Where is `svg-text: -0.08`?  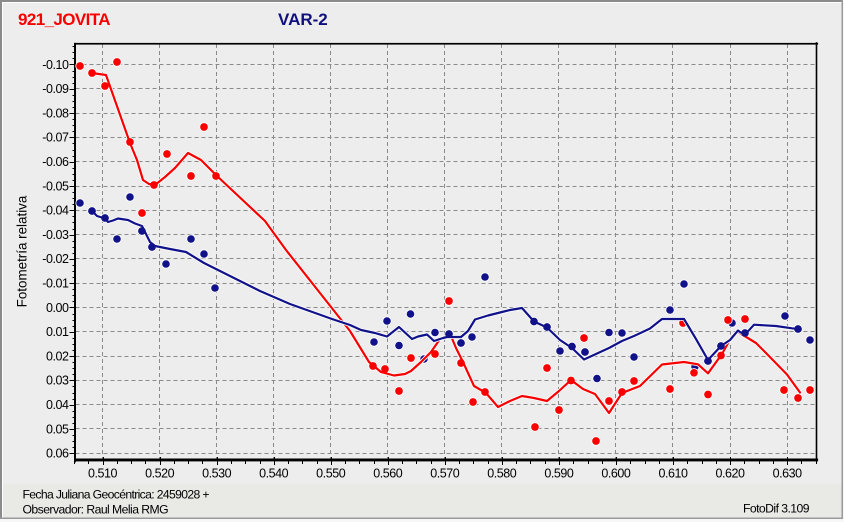 svg-text: -0.08 is located at coordinates (55, 113).